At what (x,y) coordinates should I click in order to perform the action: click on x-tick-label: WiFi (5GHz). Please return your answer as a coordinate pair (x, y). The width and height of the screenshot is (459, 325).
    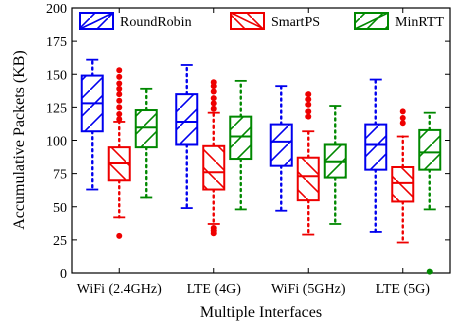
    Looking at the image, I should click on (308, 289).